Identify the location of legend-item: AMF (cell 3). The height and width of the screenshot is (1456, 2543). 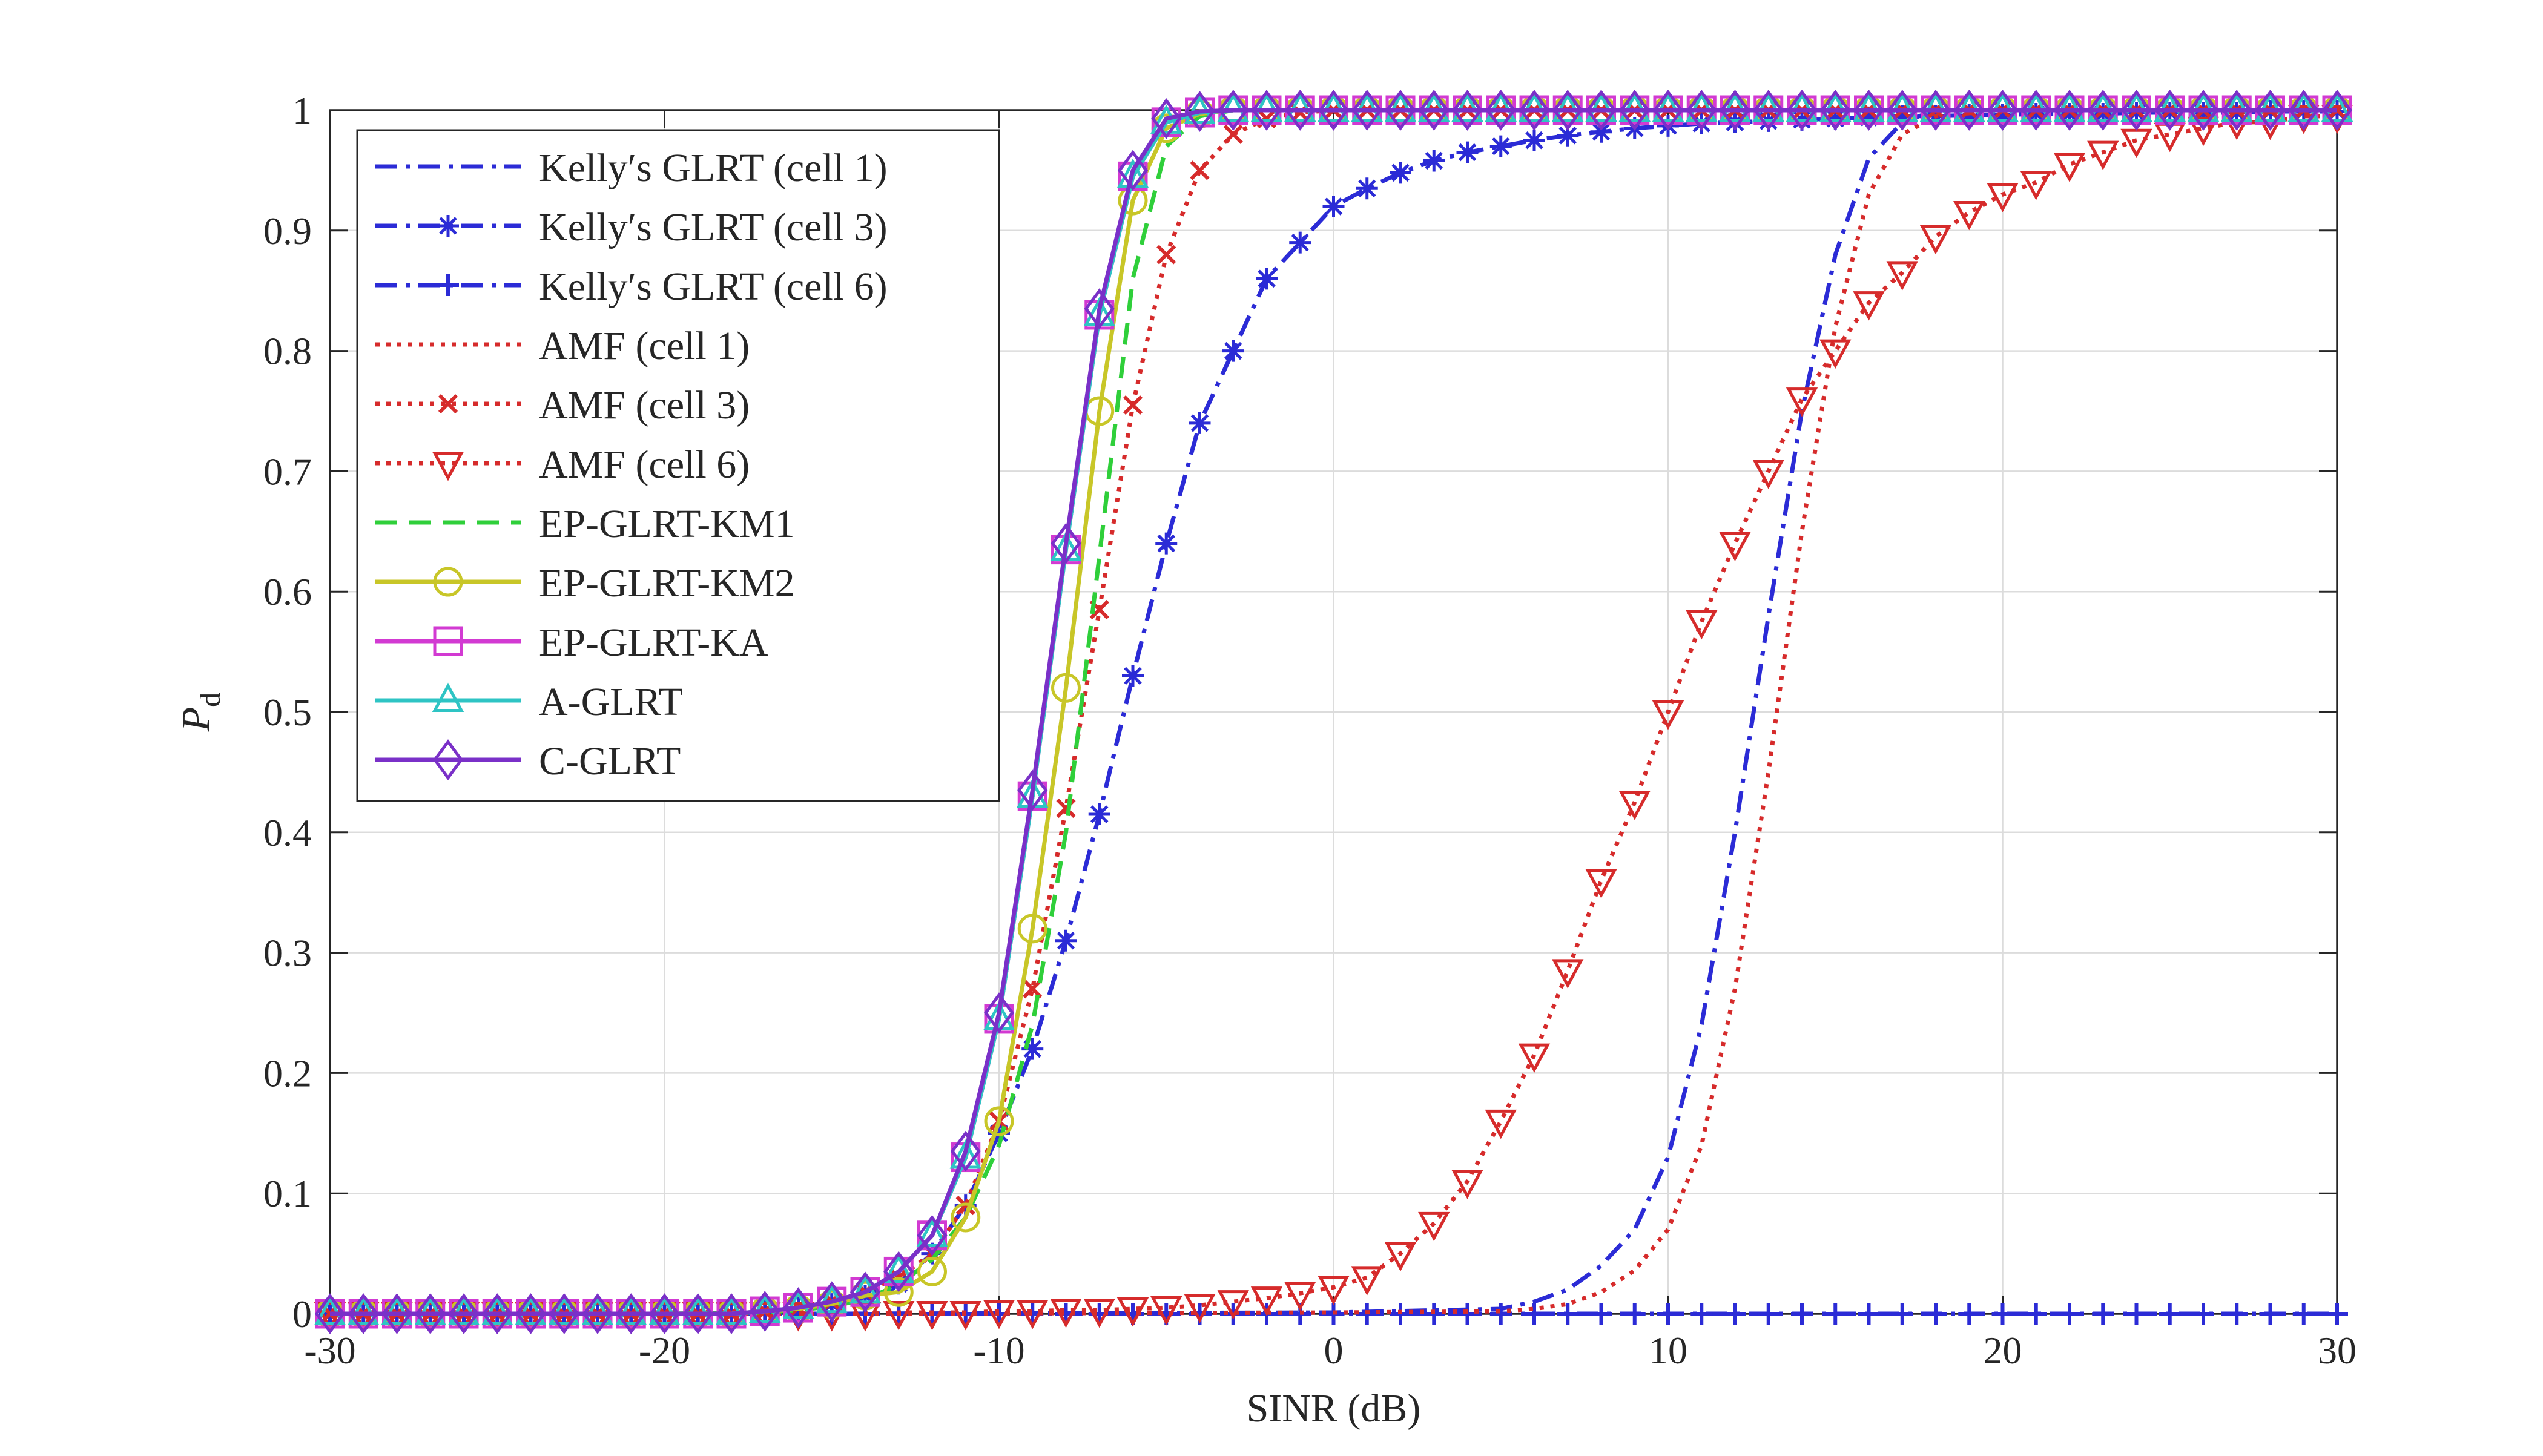
(563, 405).